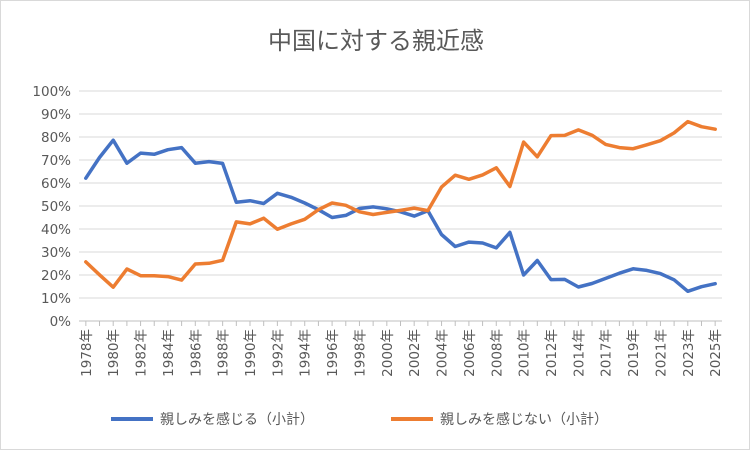 Image resolution: width=752 pixels, height=452 pixels. I want to click on x-tick-label: 1992年, so click(278, 353).